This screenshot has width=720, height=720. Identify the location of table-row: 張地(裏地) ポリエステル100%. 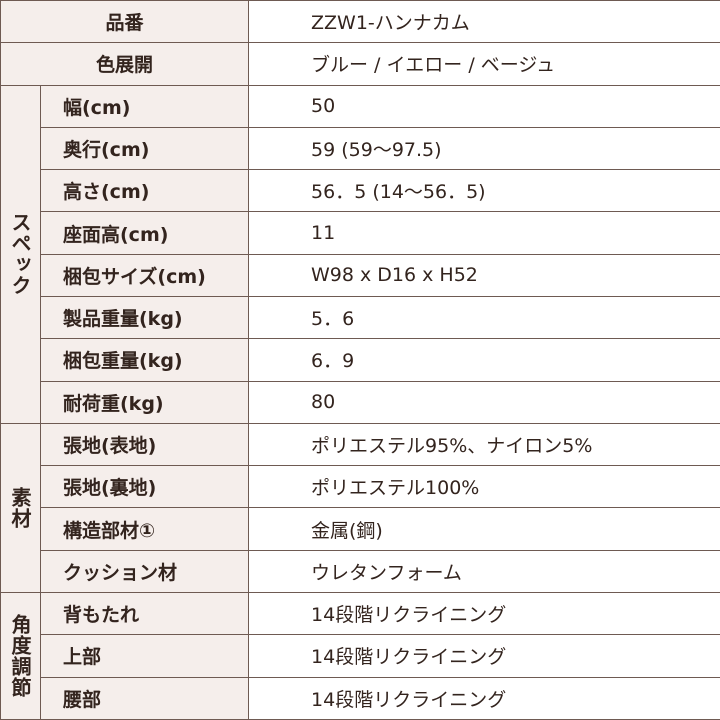
(360, 487).